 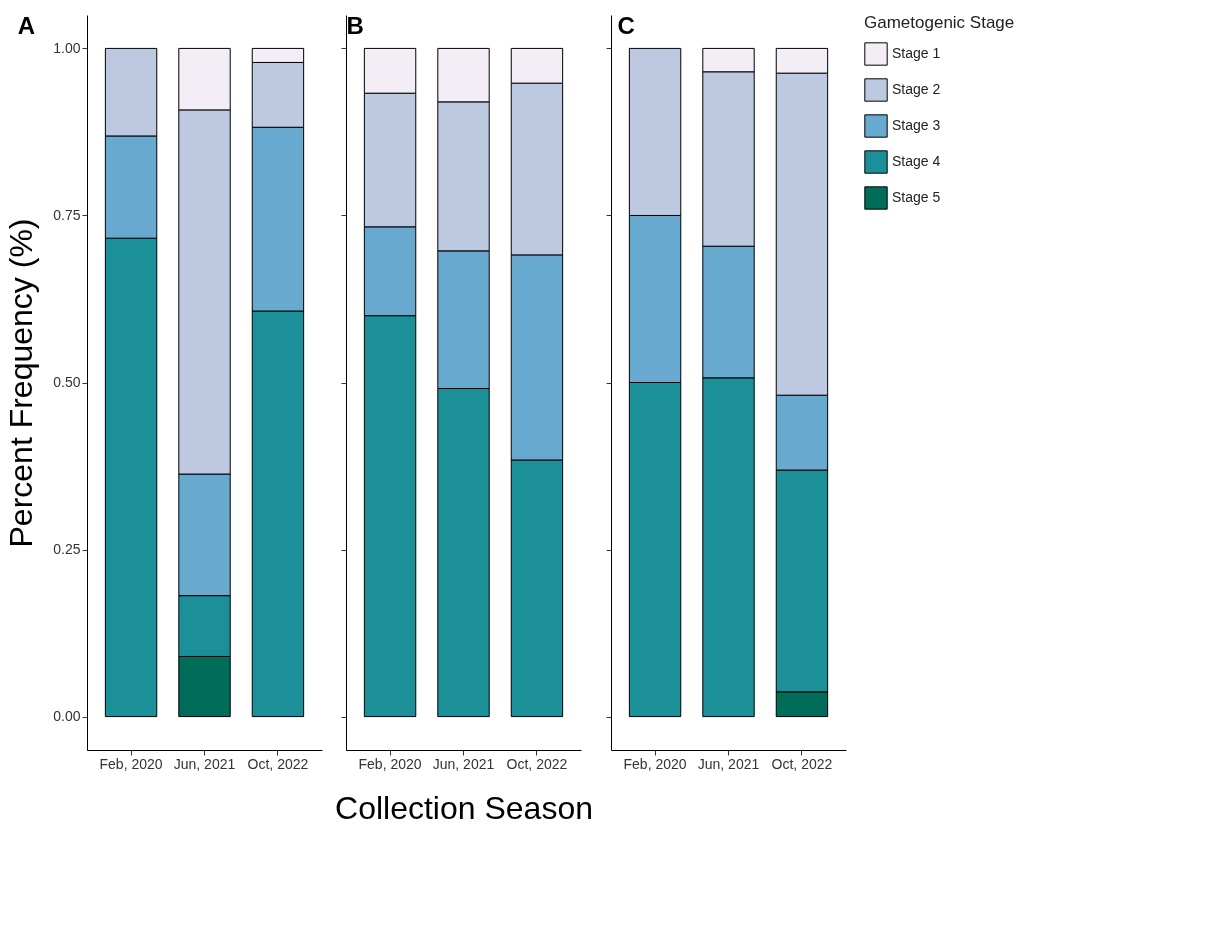 I want to click on legend-label: Stage 1, so click(x=916, y=53).